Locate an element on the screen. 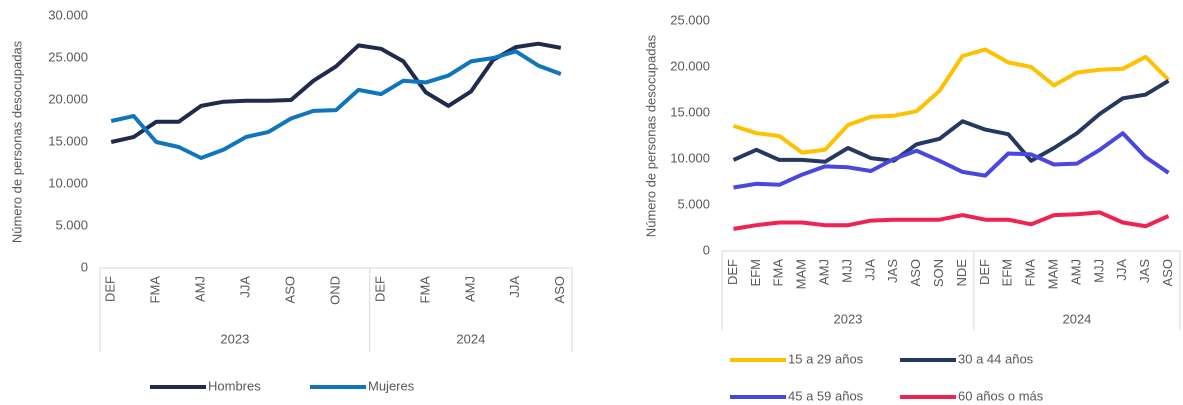 The height and width of the screenshot is (405, 1183). legend-label: 45 a 59 años is located at coordinates (826, 395).